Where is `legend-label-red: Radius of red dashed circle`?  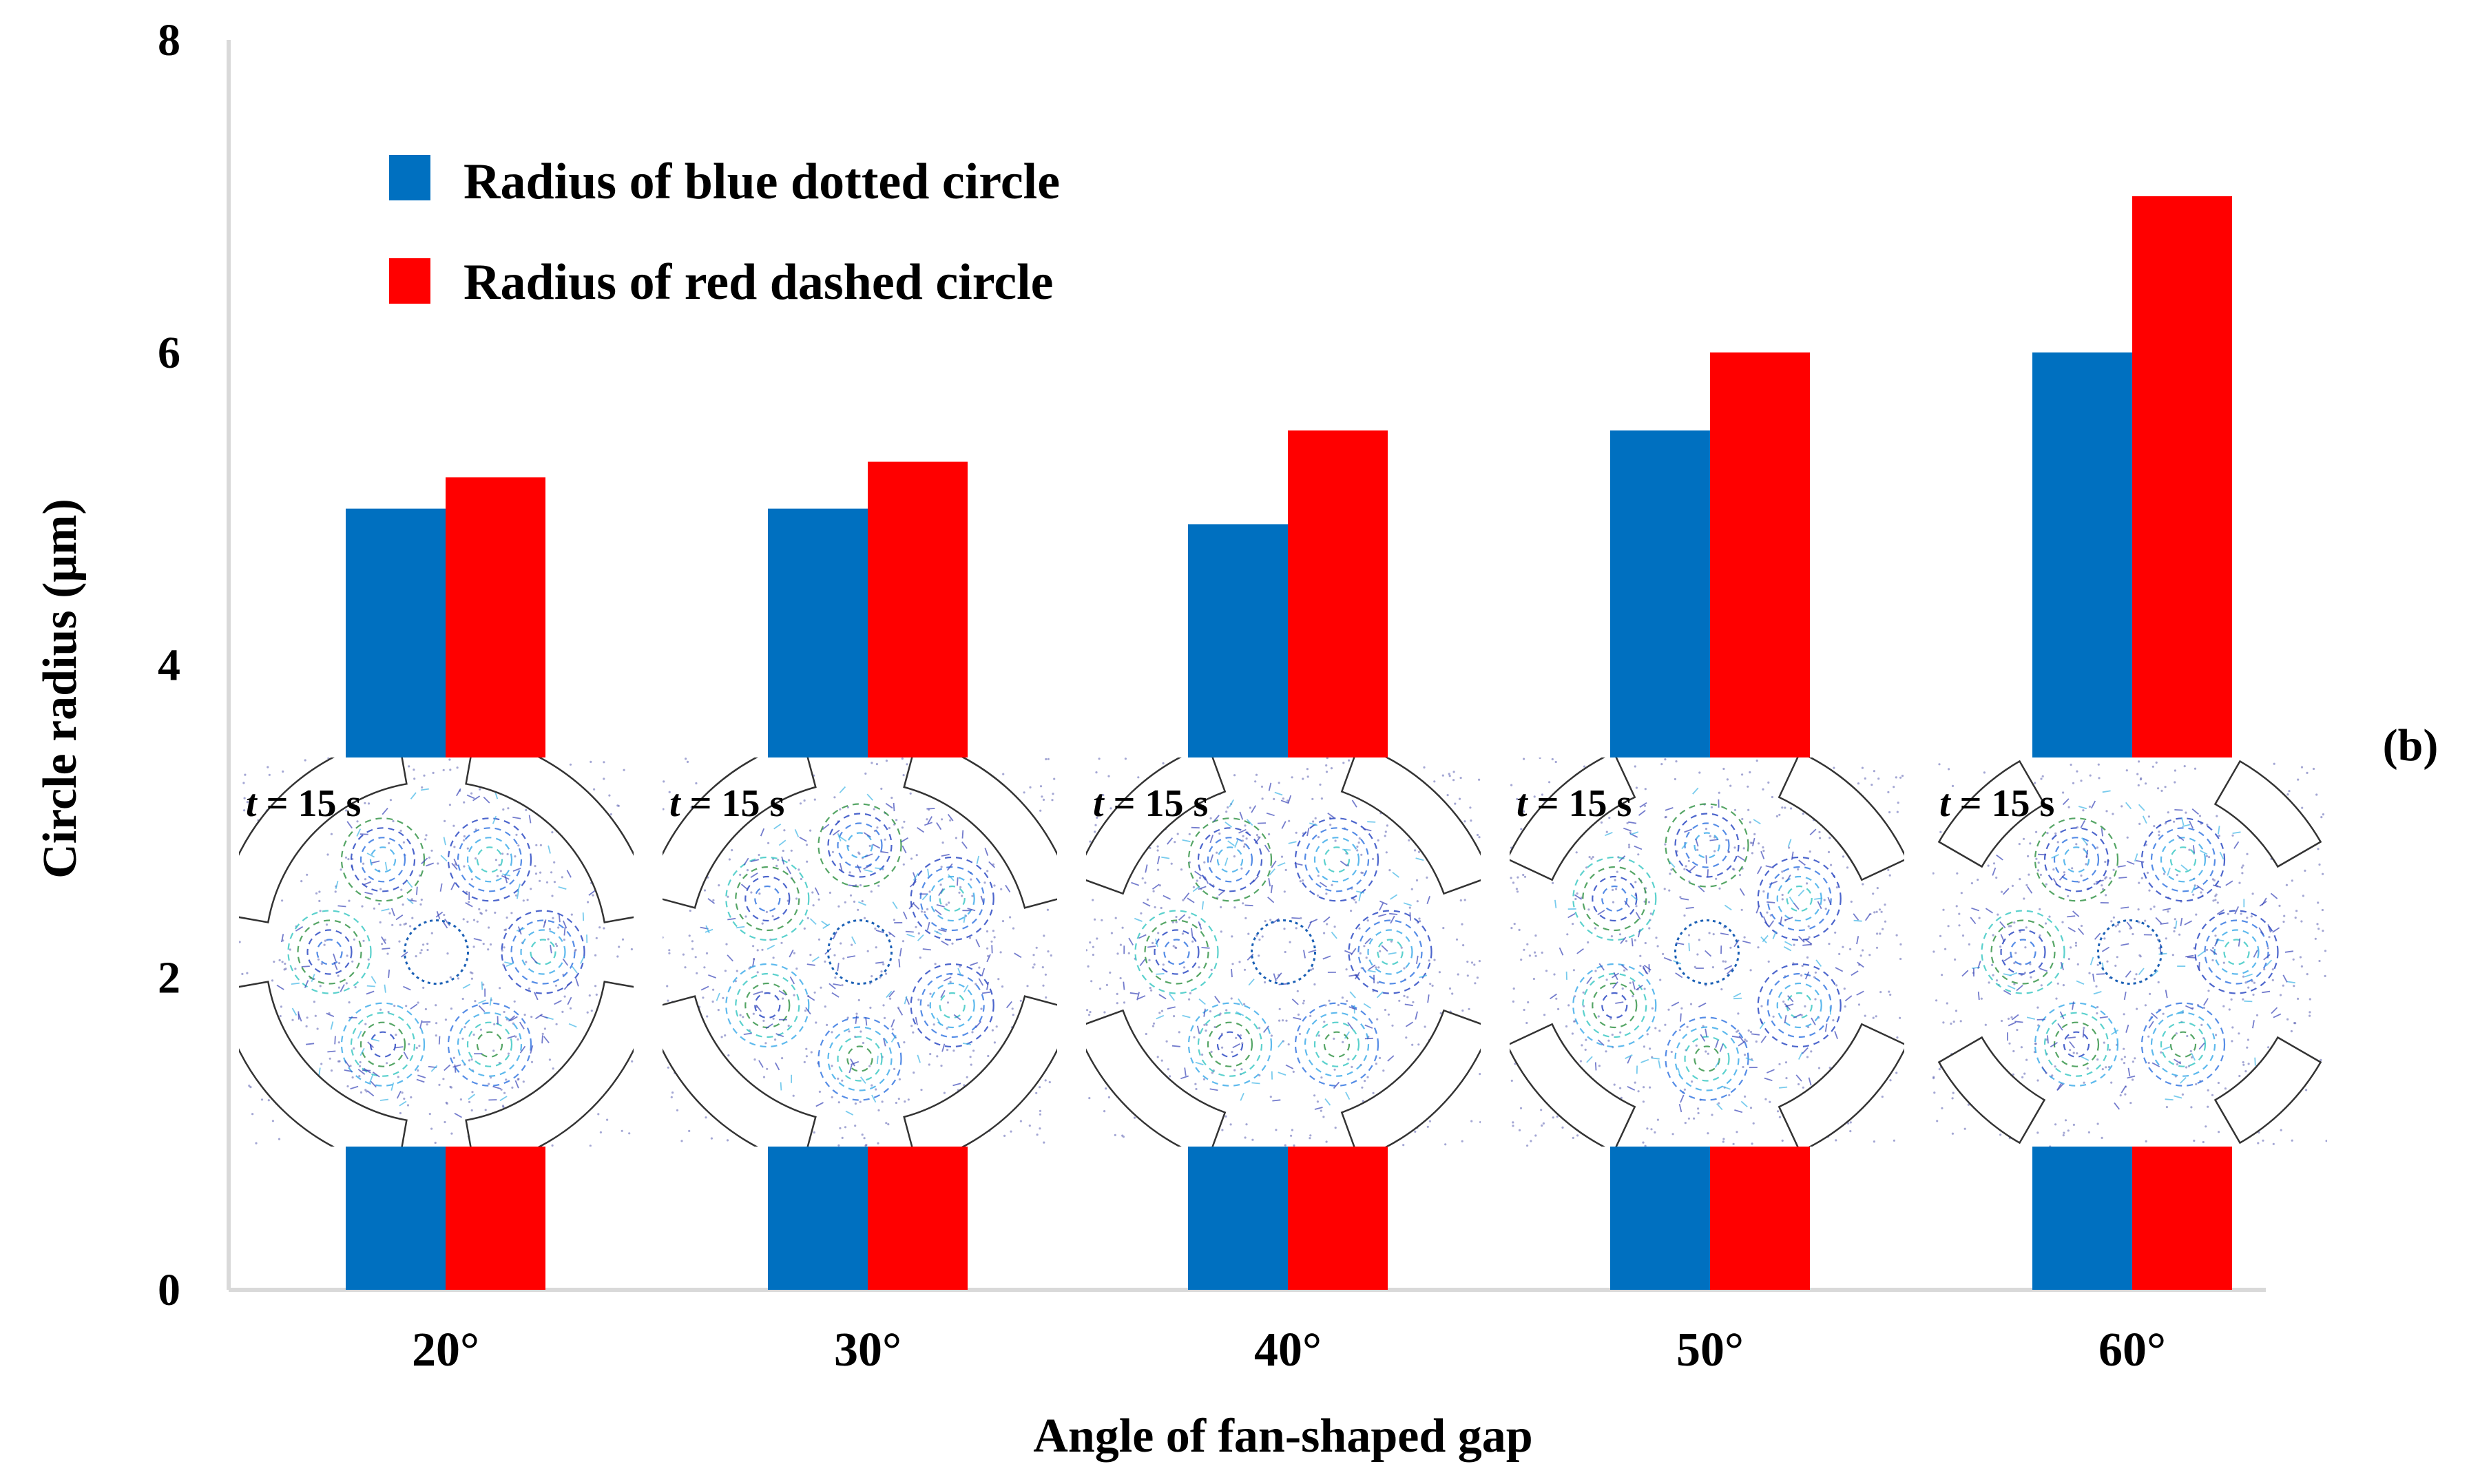
legend-label-red: Radius of red dashed circle is located at coordinates (758, 282).